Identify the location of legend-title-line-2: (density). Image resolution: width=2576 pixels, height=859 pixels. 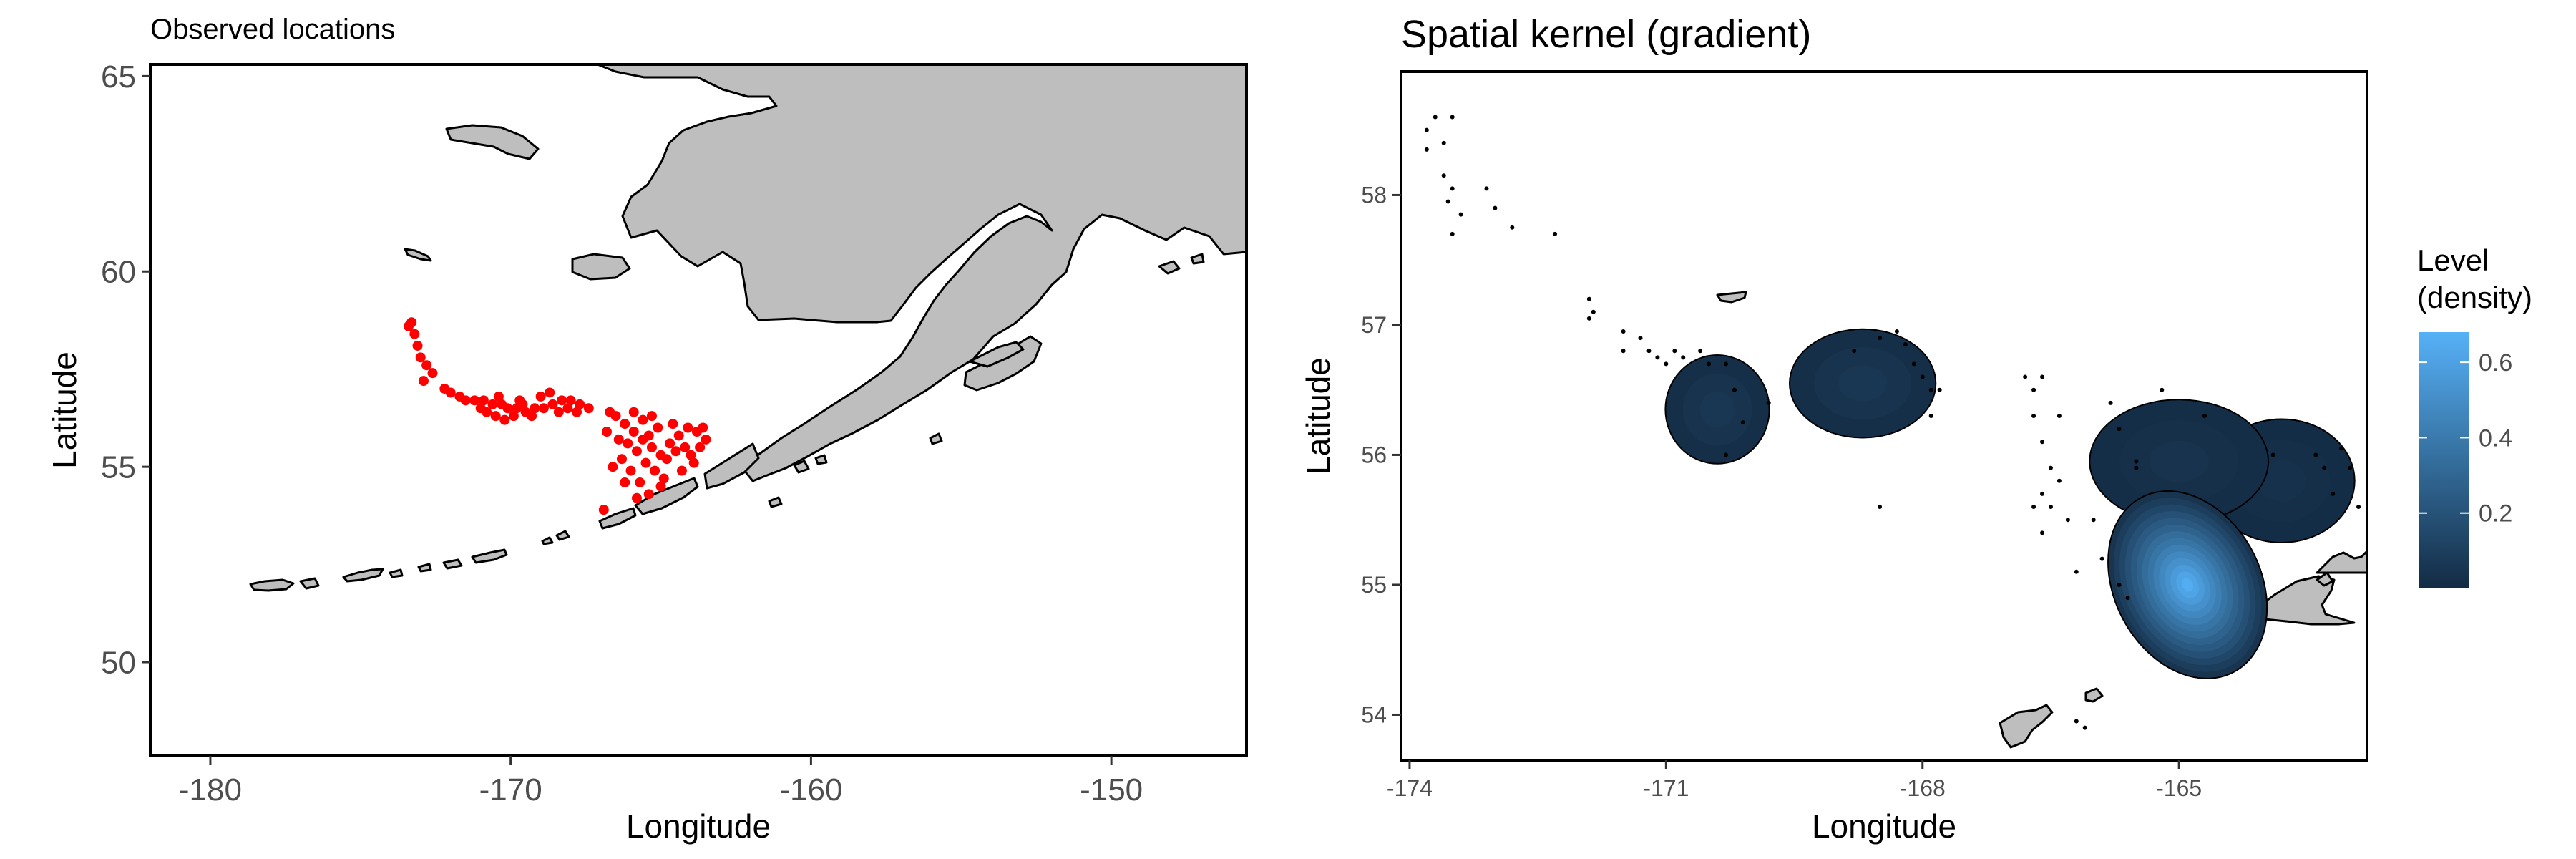
(2474, 297).